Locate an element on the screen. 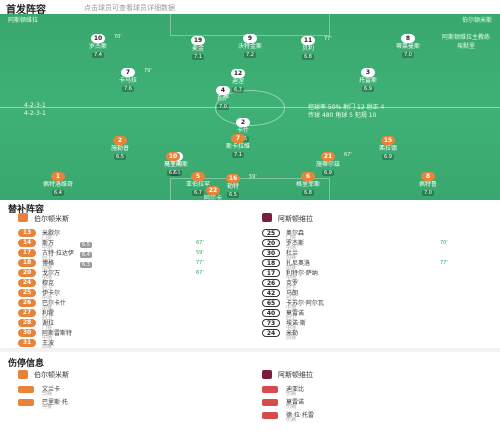  sub-row: 42 马朗 后卫 is located at coordinates (381, 294).